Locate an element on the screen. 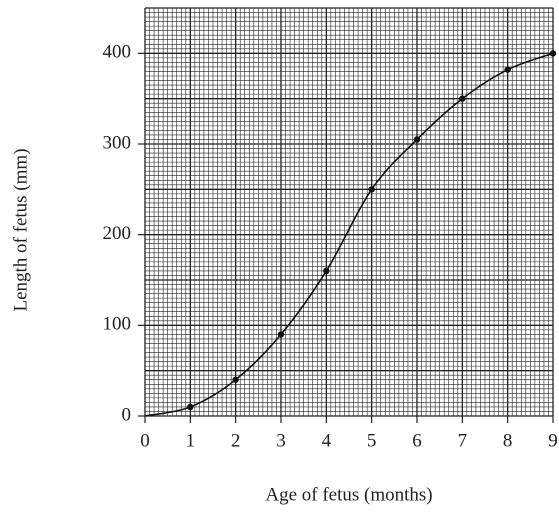  x-tick-label: 9 is located at coordinates (553, 440).